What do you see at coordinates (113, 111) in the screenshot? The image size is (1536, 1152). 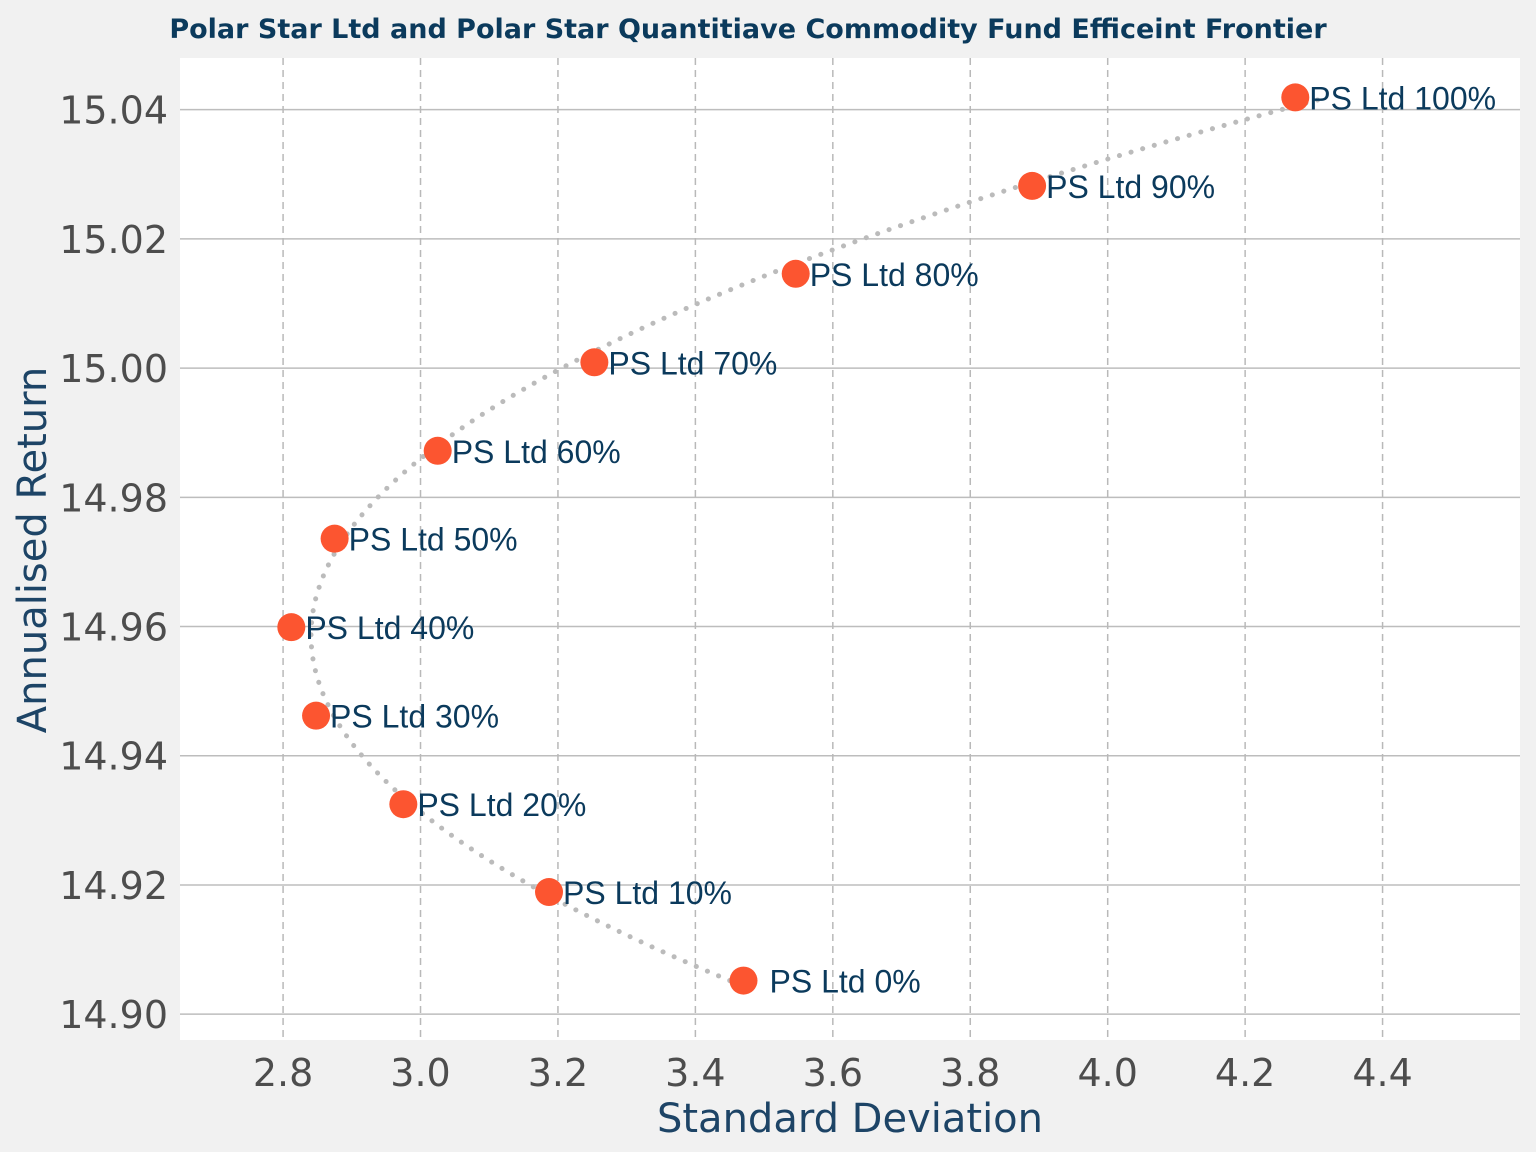 I see `y-tick-label: 15.04` at bounding box center [113, 111].